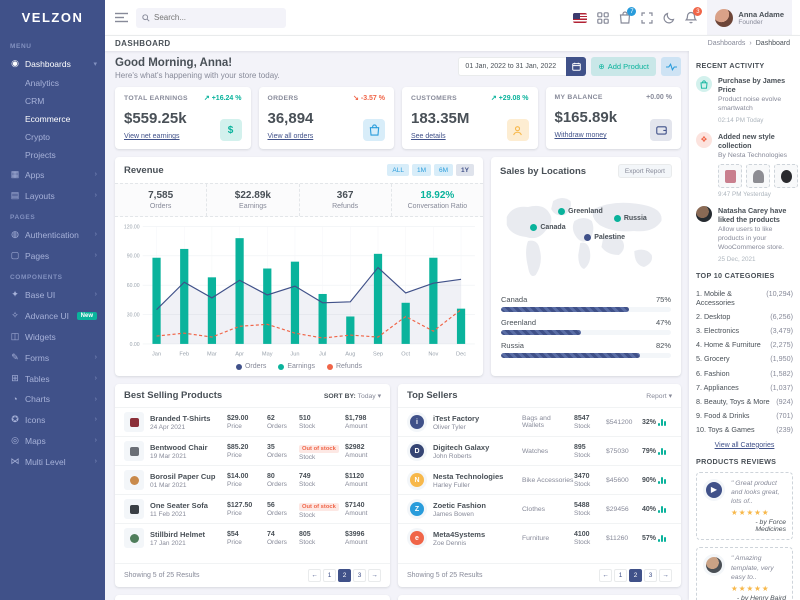 The image size is (800, 600). Describe the element at coordinates (548, 228) in the screenshot. I see `map-marker-canada: Canada` at that location.